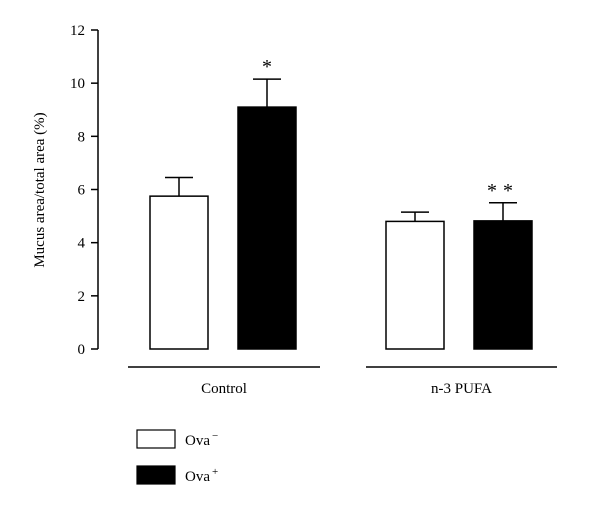 This screenshot has height=509, width=600. What do you see at coordinates (82, 350) in the screenshot?
I see `y-tick-label: 0` at bounding box center [82, 350].